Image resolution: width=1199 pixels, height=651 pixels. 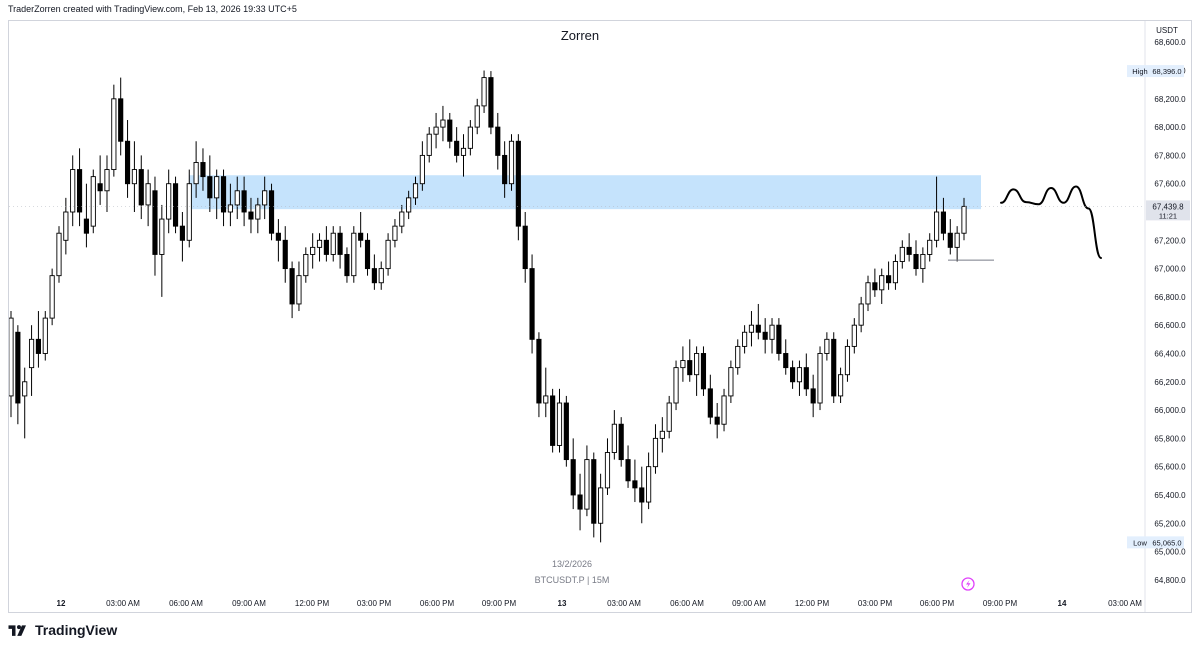 What do you see at coordinates (1140, 542) in the screenshot?
I see `low-marker-label: Low` at bounding box center [1140, 542].